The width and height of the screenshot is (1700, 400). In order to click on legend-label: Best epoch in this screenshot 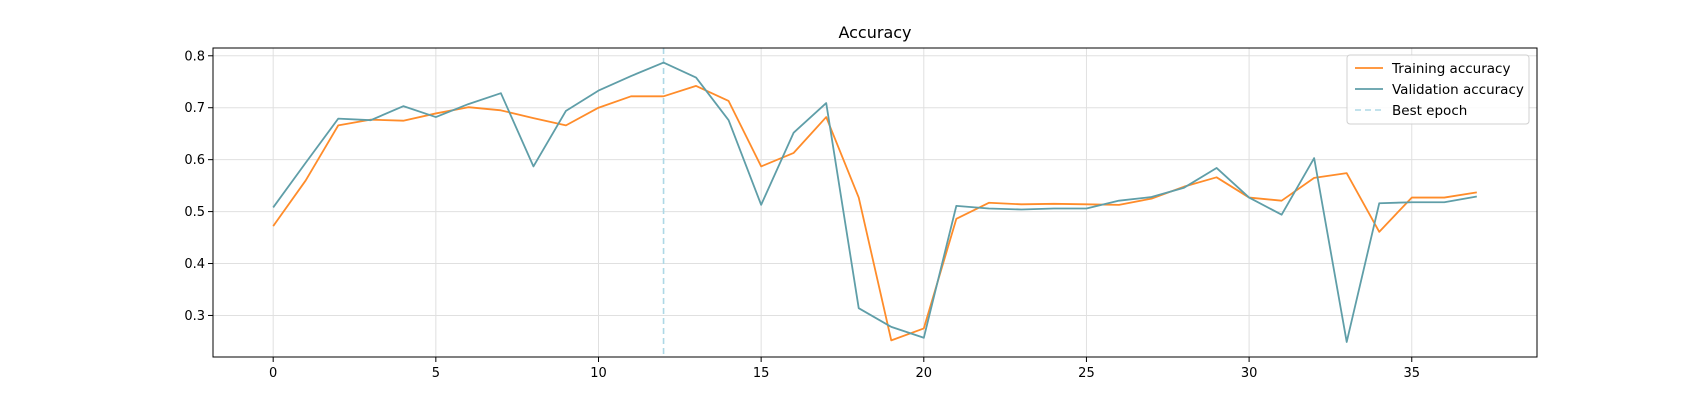, I will do `click(1429, 111)`.